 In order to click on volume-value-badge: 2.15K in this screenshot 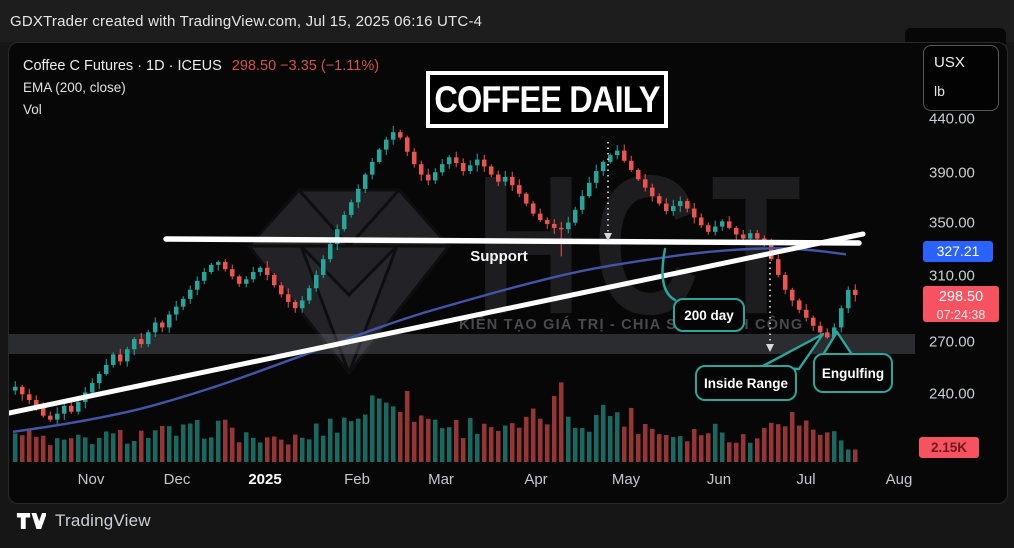, I will do `click(949, 447)`.